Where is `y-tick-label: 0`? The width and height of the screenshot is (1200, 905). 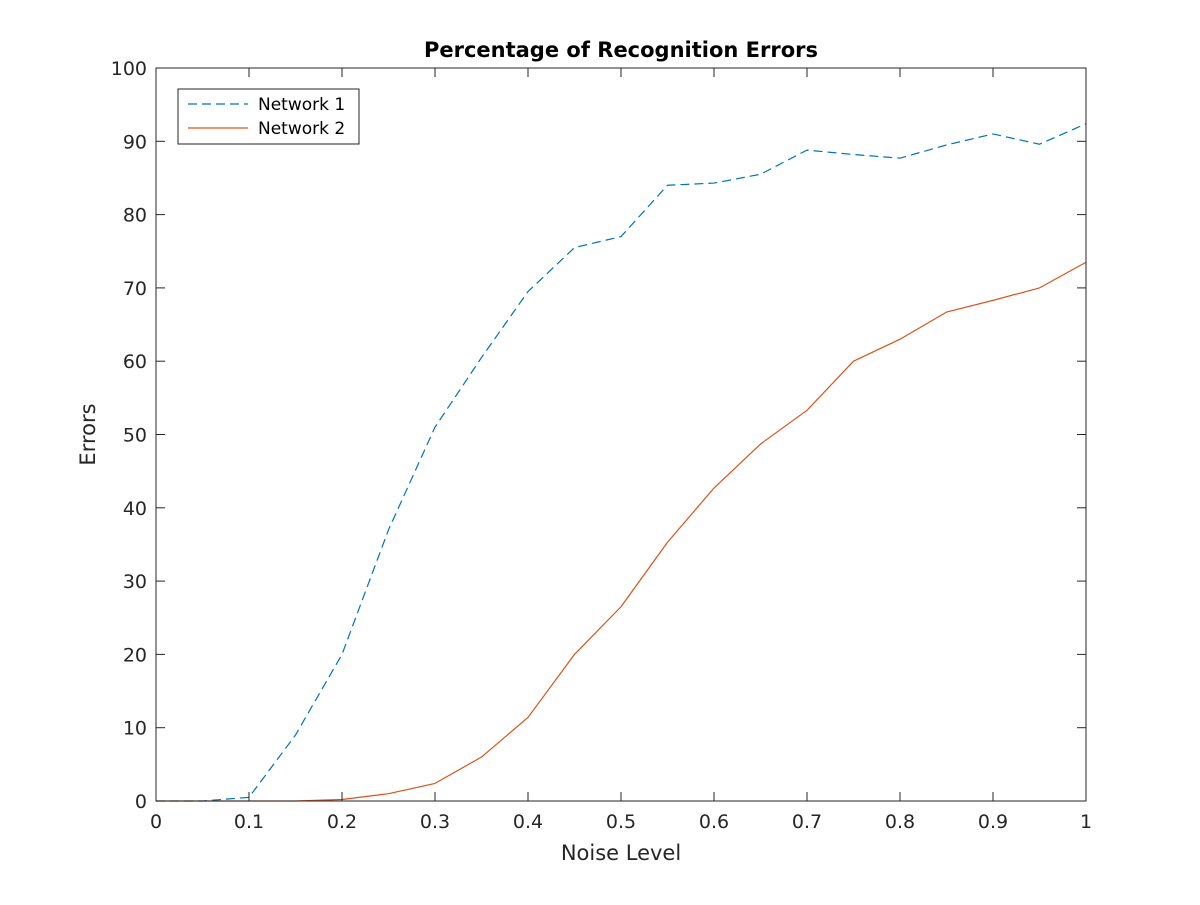
y-tick-label: 0 is located at coordinates (141, 802).